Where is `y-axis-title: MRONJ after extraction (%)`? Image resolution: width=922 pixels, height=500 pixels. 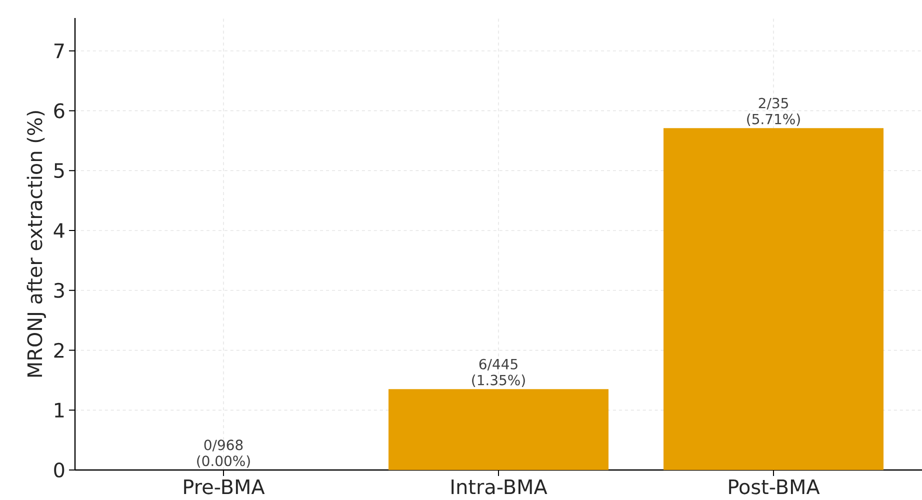 y-axis-title: MRONJ after extraction (%) is located at coordinates (36, 244).